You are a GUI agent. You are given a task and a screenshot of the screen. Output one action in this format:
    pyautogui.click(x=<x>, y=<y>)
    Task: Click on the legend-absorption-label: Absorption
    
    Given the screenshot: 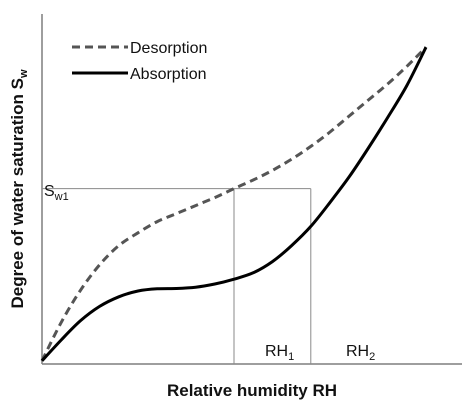 What is the action you would take?
    pyautogui.click(x=168, y=74)
    